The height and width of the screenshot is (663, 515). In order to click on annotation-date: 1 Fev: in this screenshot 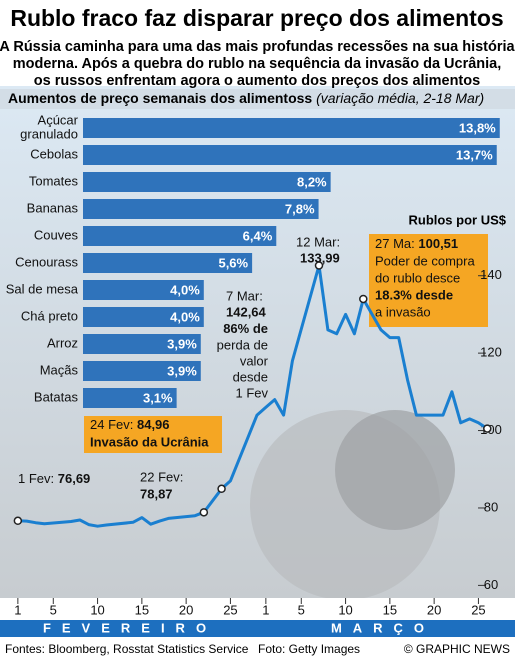, I will do `click(36, 478)`.